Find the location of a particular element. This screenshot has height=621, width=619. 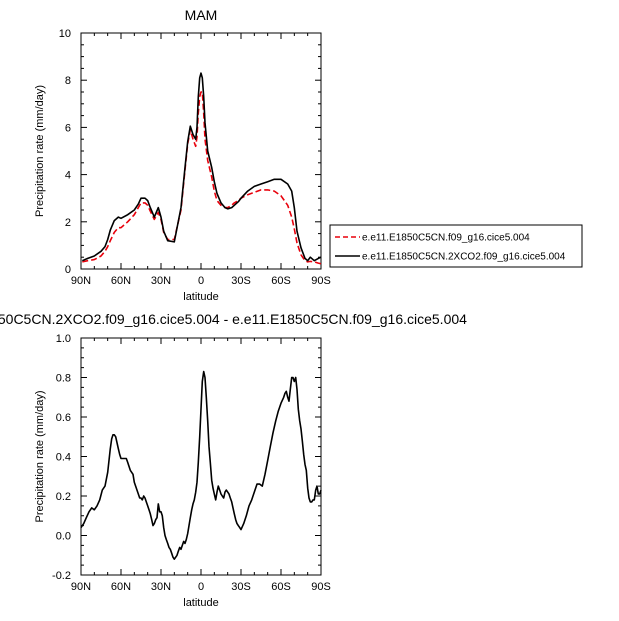

legend-label: e.e11.E1850C5CN.f09_g16.cice5.004 is located at coordinates (446, 238).